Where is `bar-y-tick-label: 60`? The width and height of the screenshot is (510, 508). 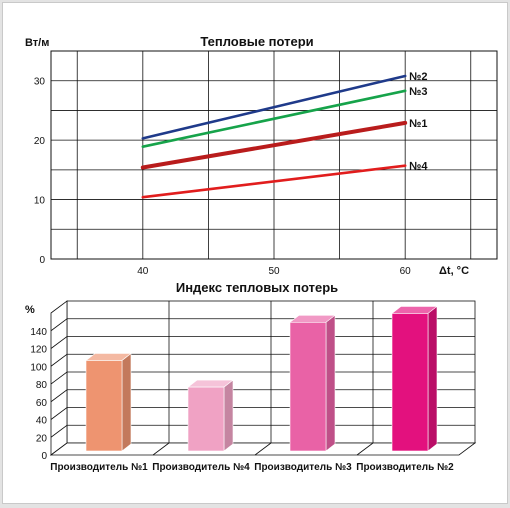
bar-y-tick-label: 60 is located at coordinates (42, 403).